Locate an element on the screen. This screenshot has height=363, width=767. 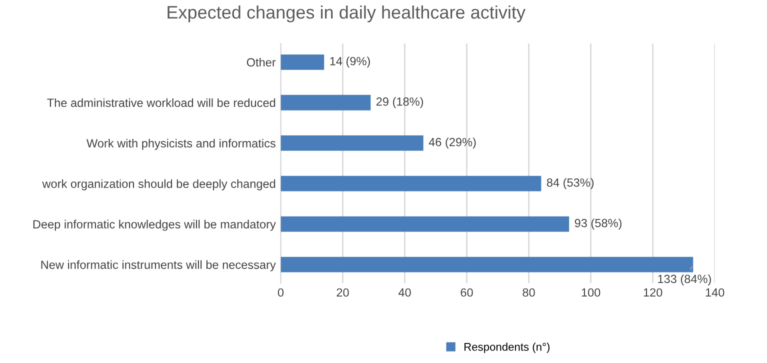
data-label: 133 (84%) is located at coordinates (684, 280).